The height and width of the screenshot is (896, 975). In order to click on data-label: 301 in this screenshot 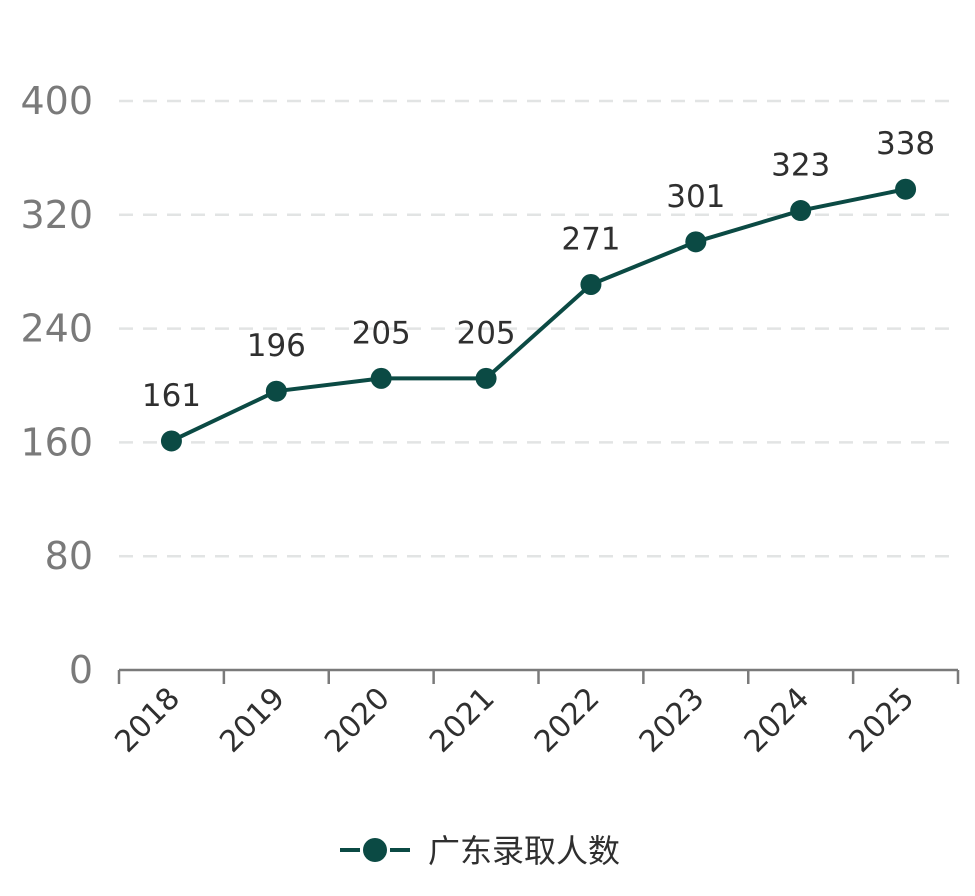, I will do `click(695, 197)`.